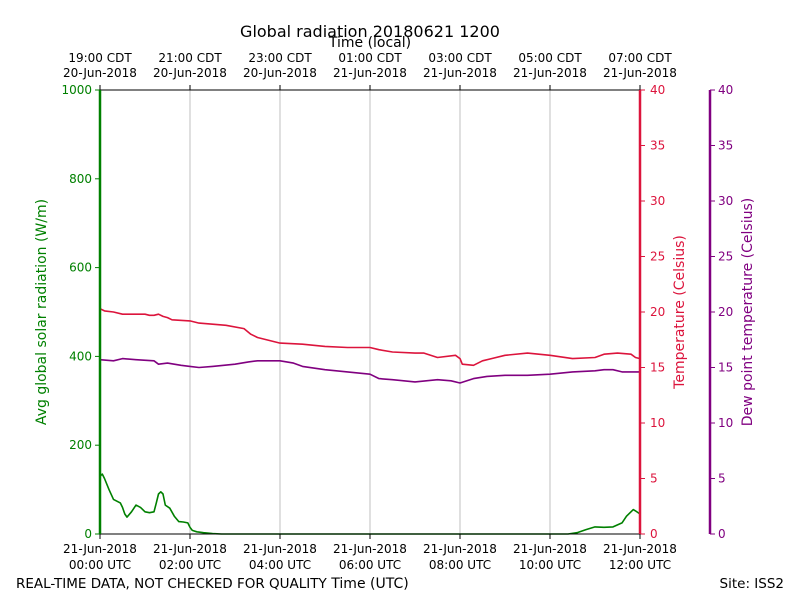  I want to click on top-tick-label-time: 01:00 CDT, so click(370, 58).